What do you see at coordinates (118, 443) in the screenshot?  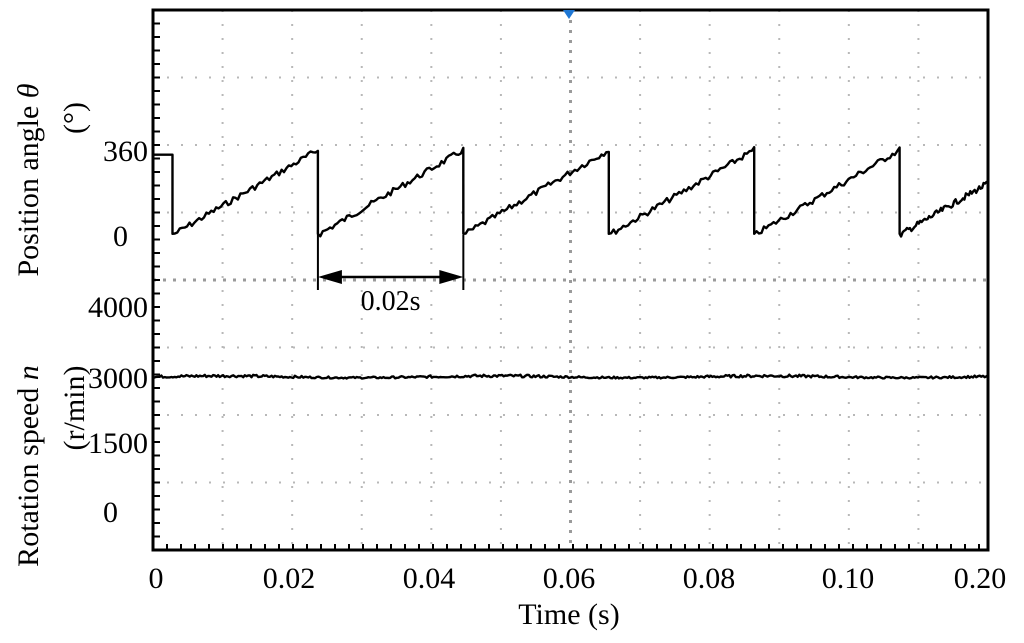 I see `y-tick-lower-1500: 1500` at bounding box center [118, 443].